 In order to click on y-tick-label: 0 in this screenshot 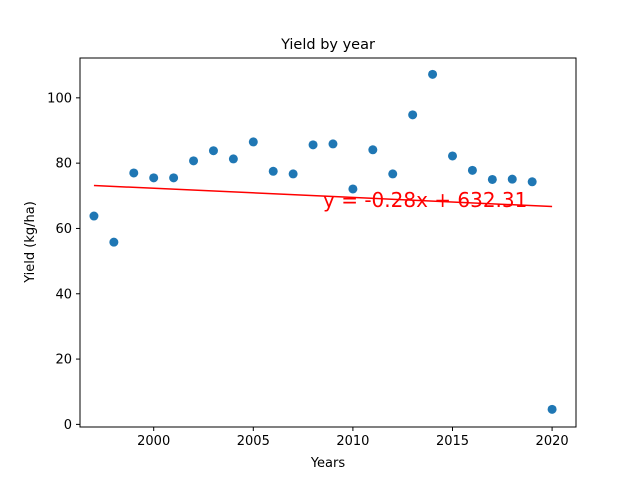, I will do `click(68, 425)`.